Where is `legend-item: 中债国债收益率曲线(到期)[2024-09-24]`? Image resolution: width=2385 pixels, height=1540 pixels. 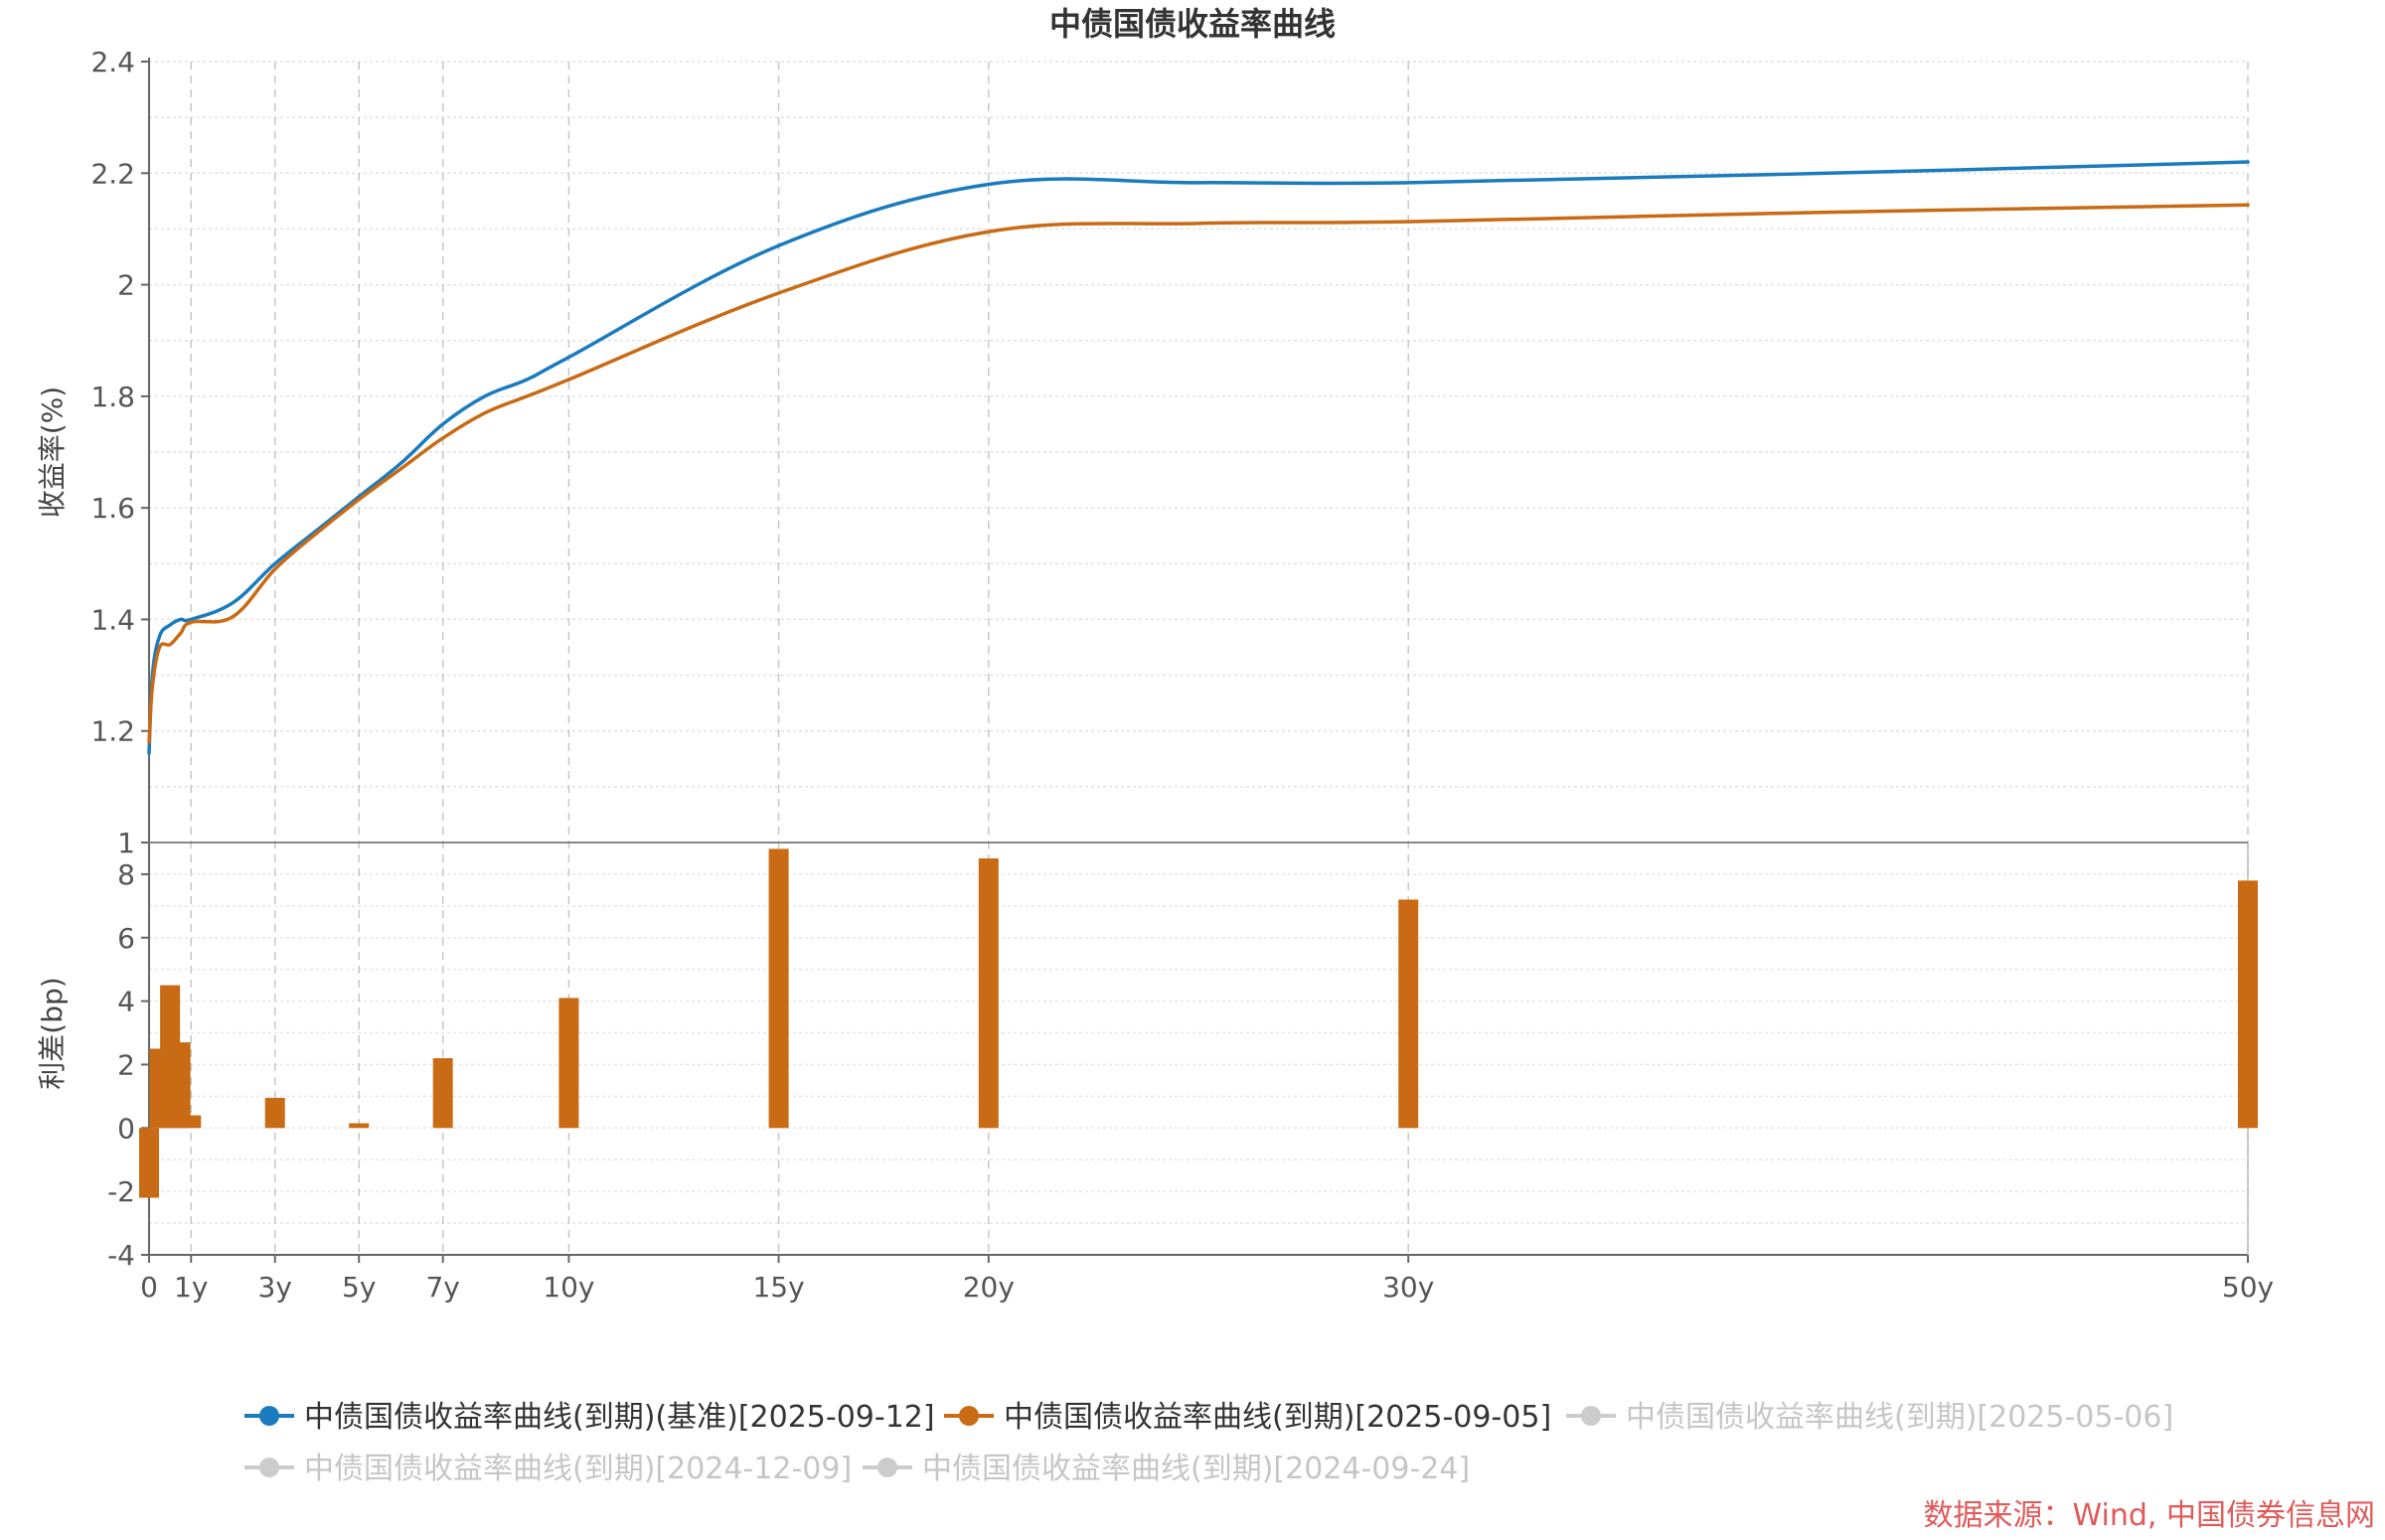
legend-item: 中债国债收益率曲线(到期)[2024-09-24] is located at coordinates (1166, 1469).